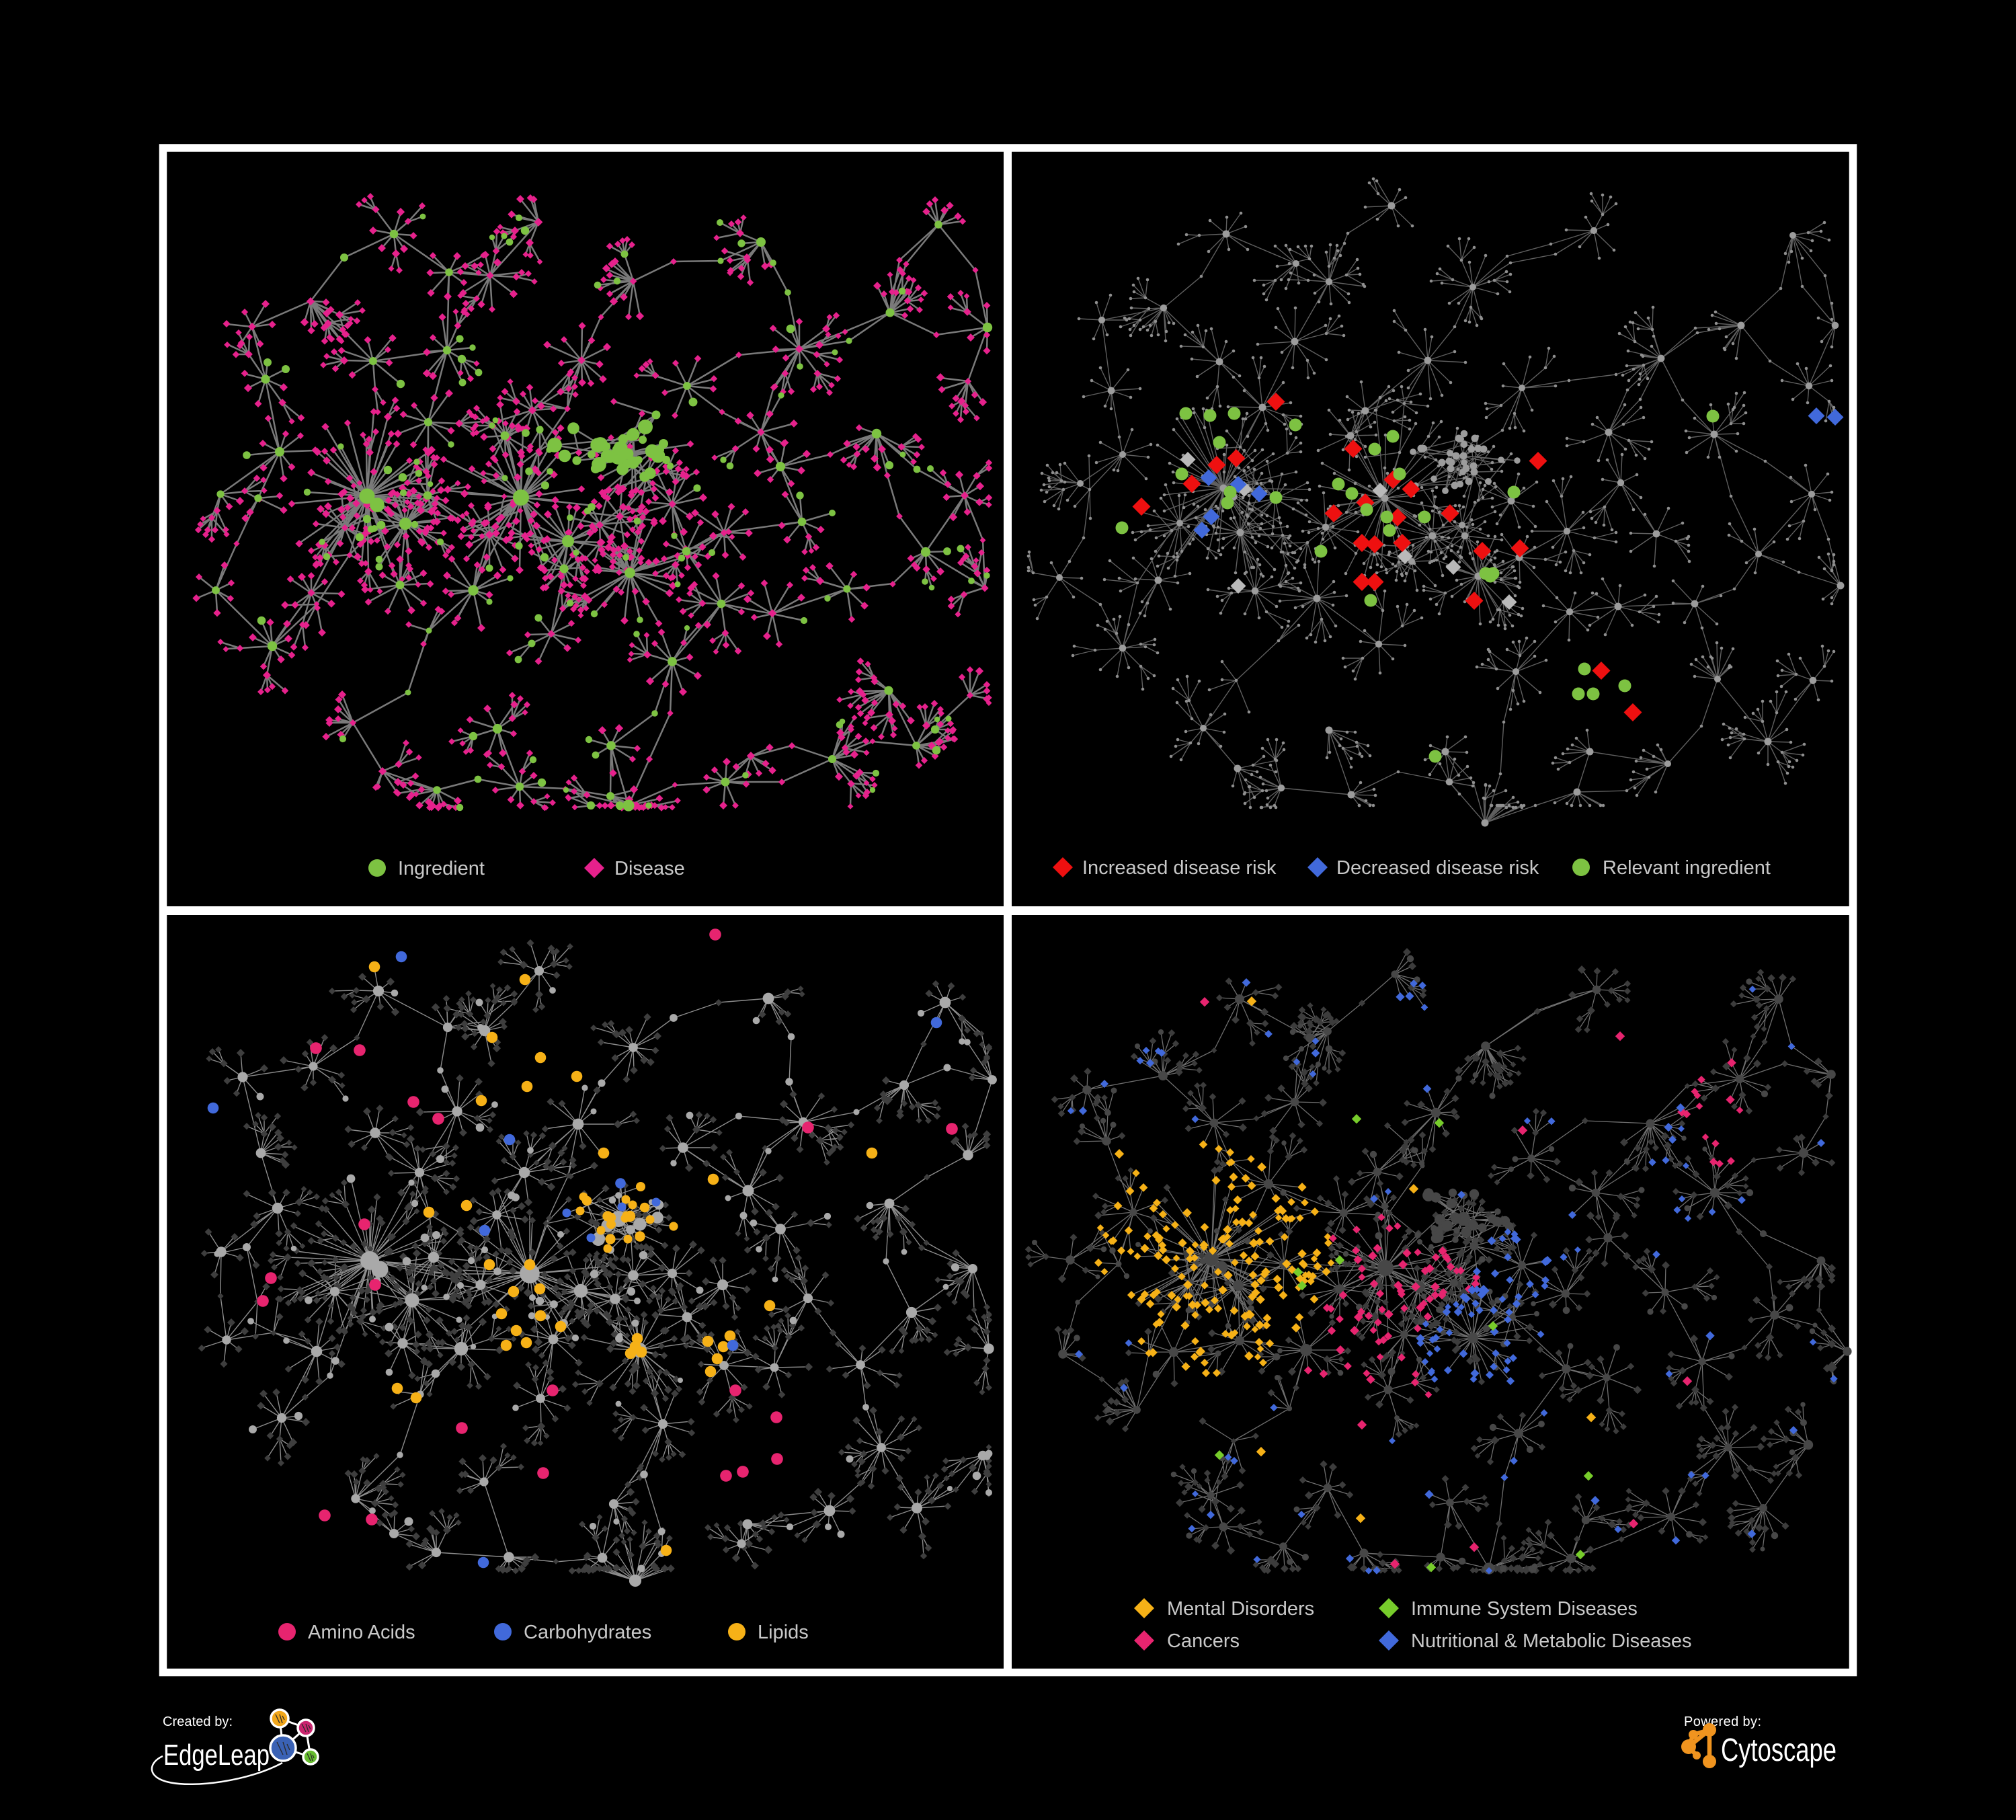 The height and width of the screenshot is (1820, 2016). What do you see at coordinates (1203, 1641) in the screenshot?
I see `svg-text: Cancers` at bounding box center [1203, 1641].